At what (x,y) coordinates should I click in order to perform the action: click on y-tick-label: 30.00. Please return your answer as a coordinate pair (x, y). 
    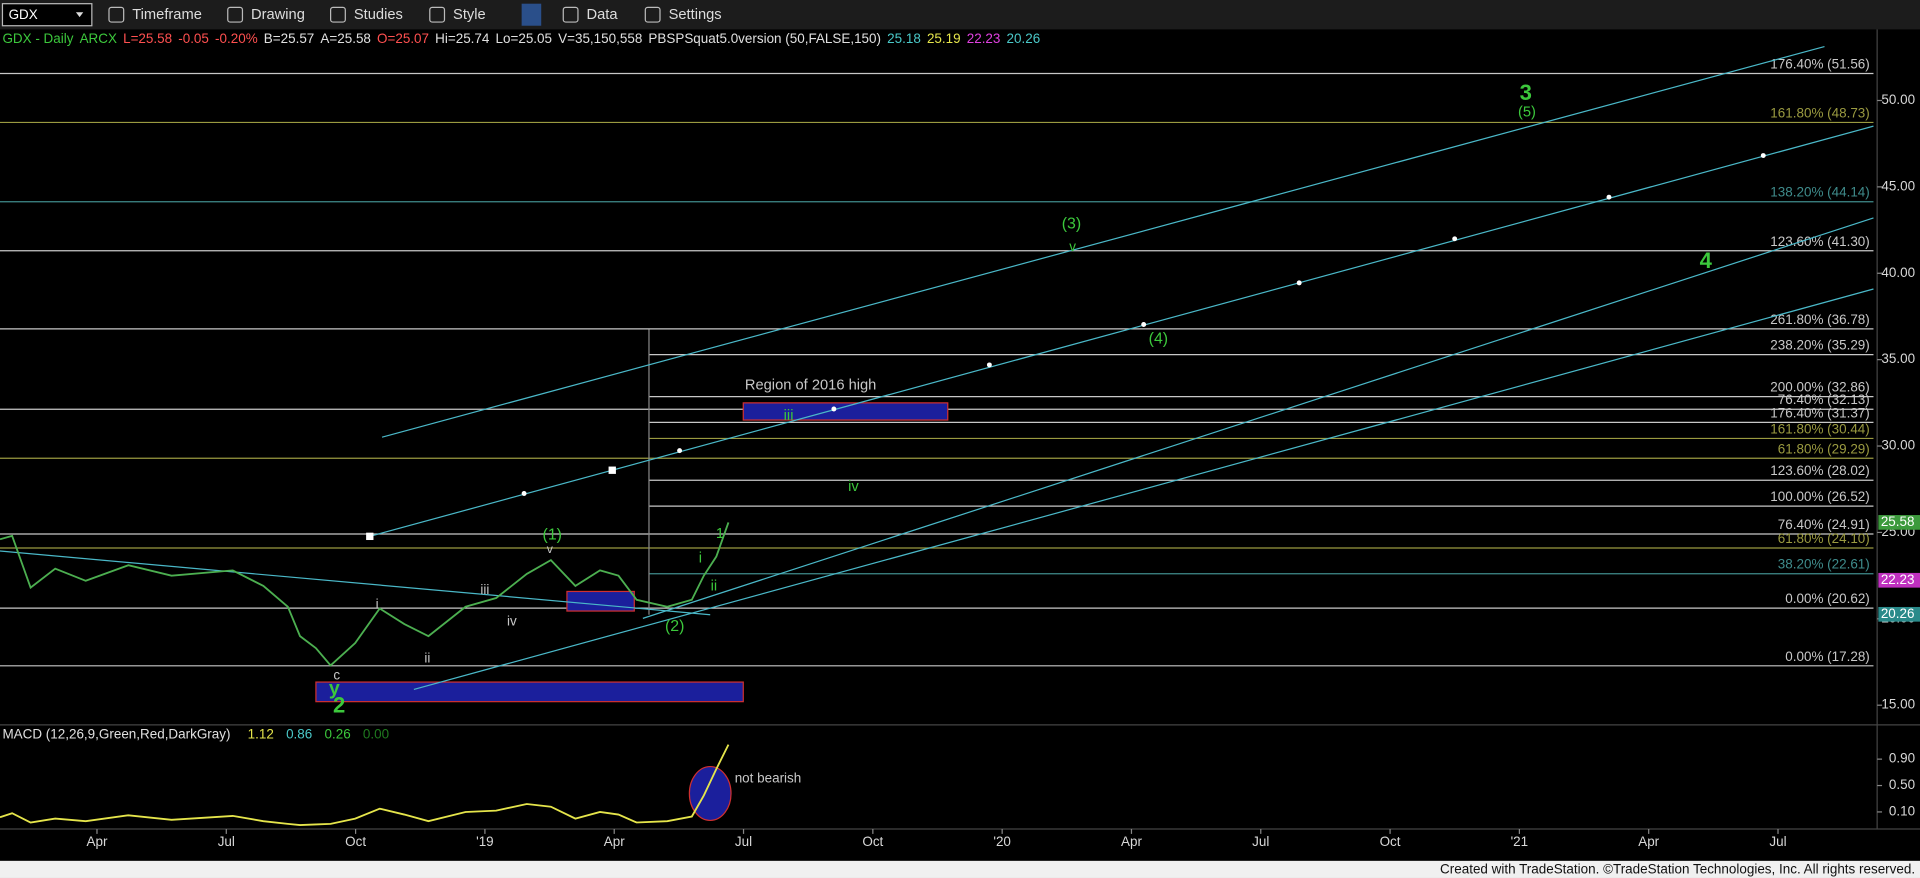
    Looking at the image, I should click on (1898, 445).